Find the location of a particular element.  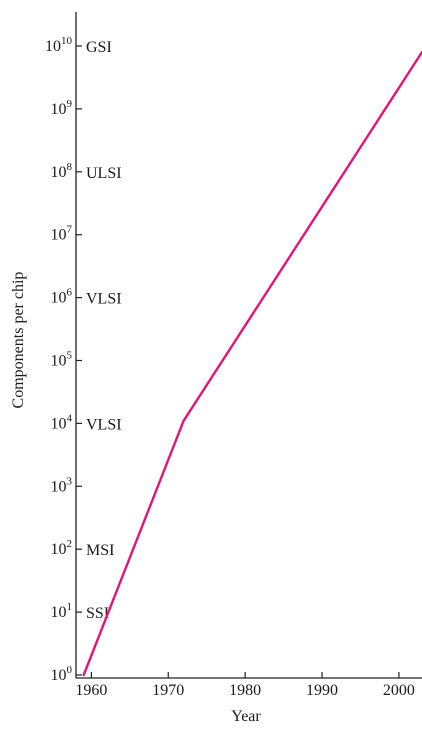

y-tick-exponent: 7 is located at coordinates (70, 230).